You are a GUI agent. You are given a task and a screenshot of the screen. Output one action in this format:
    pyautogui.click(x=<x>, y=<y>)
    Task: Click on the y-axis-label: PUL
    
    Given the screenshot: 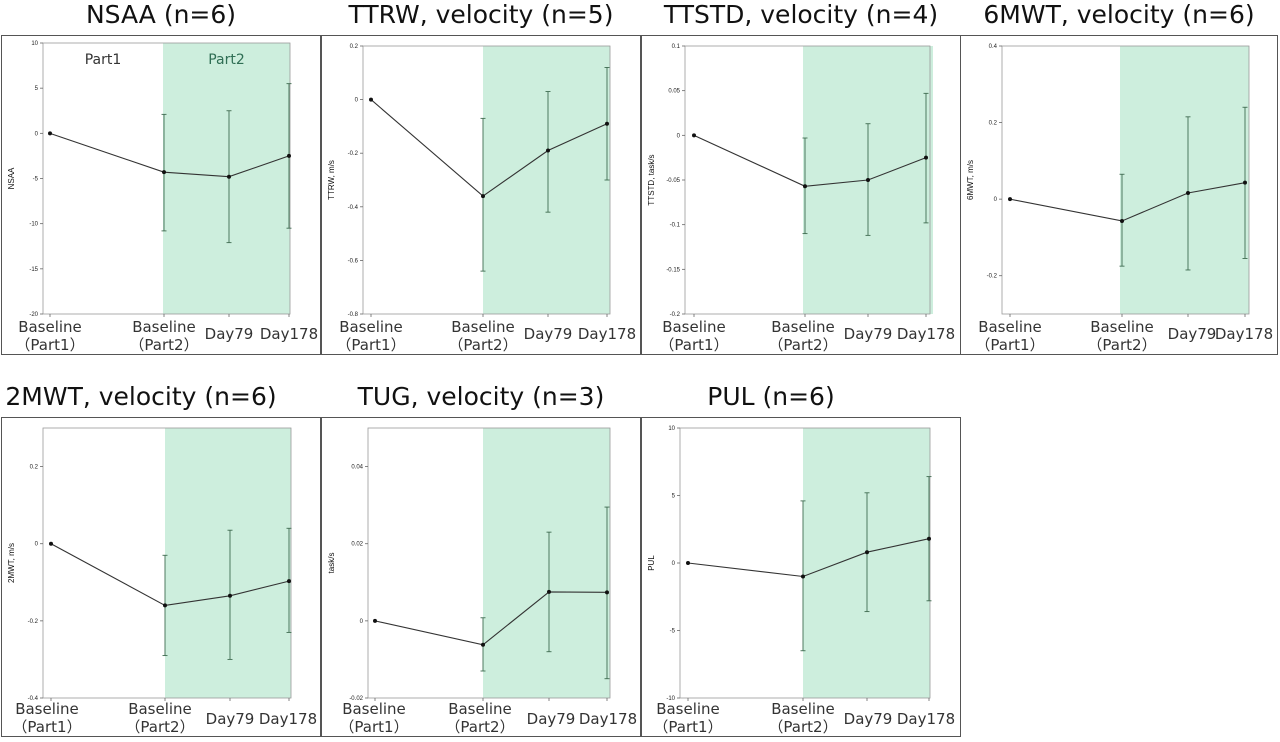 What is the action you would take?
    pyautogui.click(x=651, y=563)
    